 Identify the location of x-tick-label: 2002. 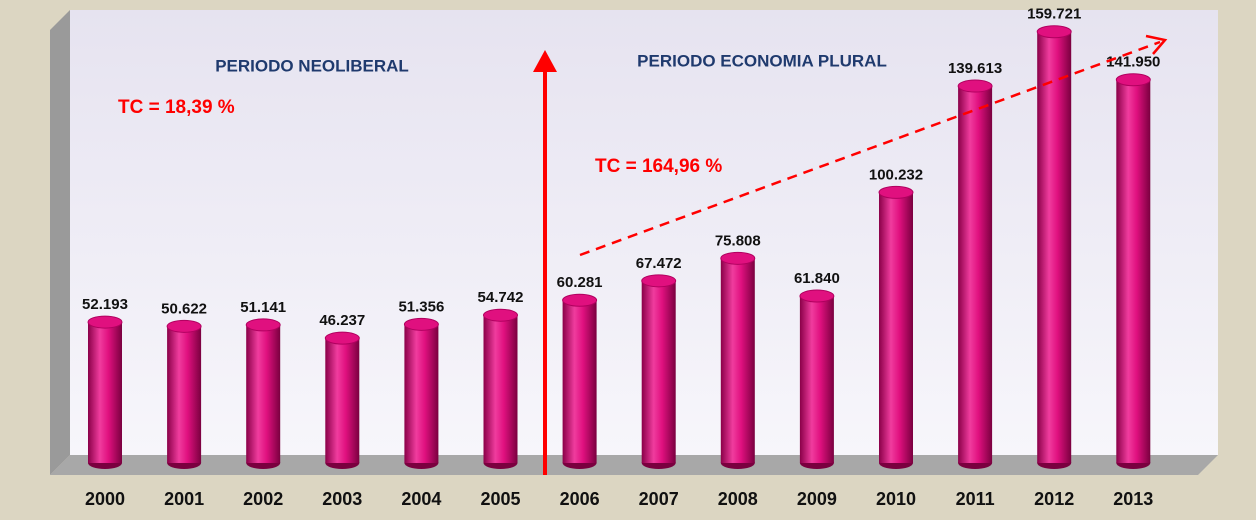
(263, 499).